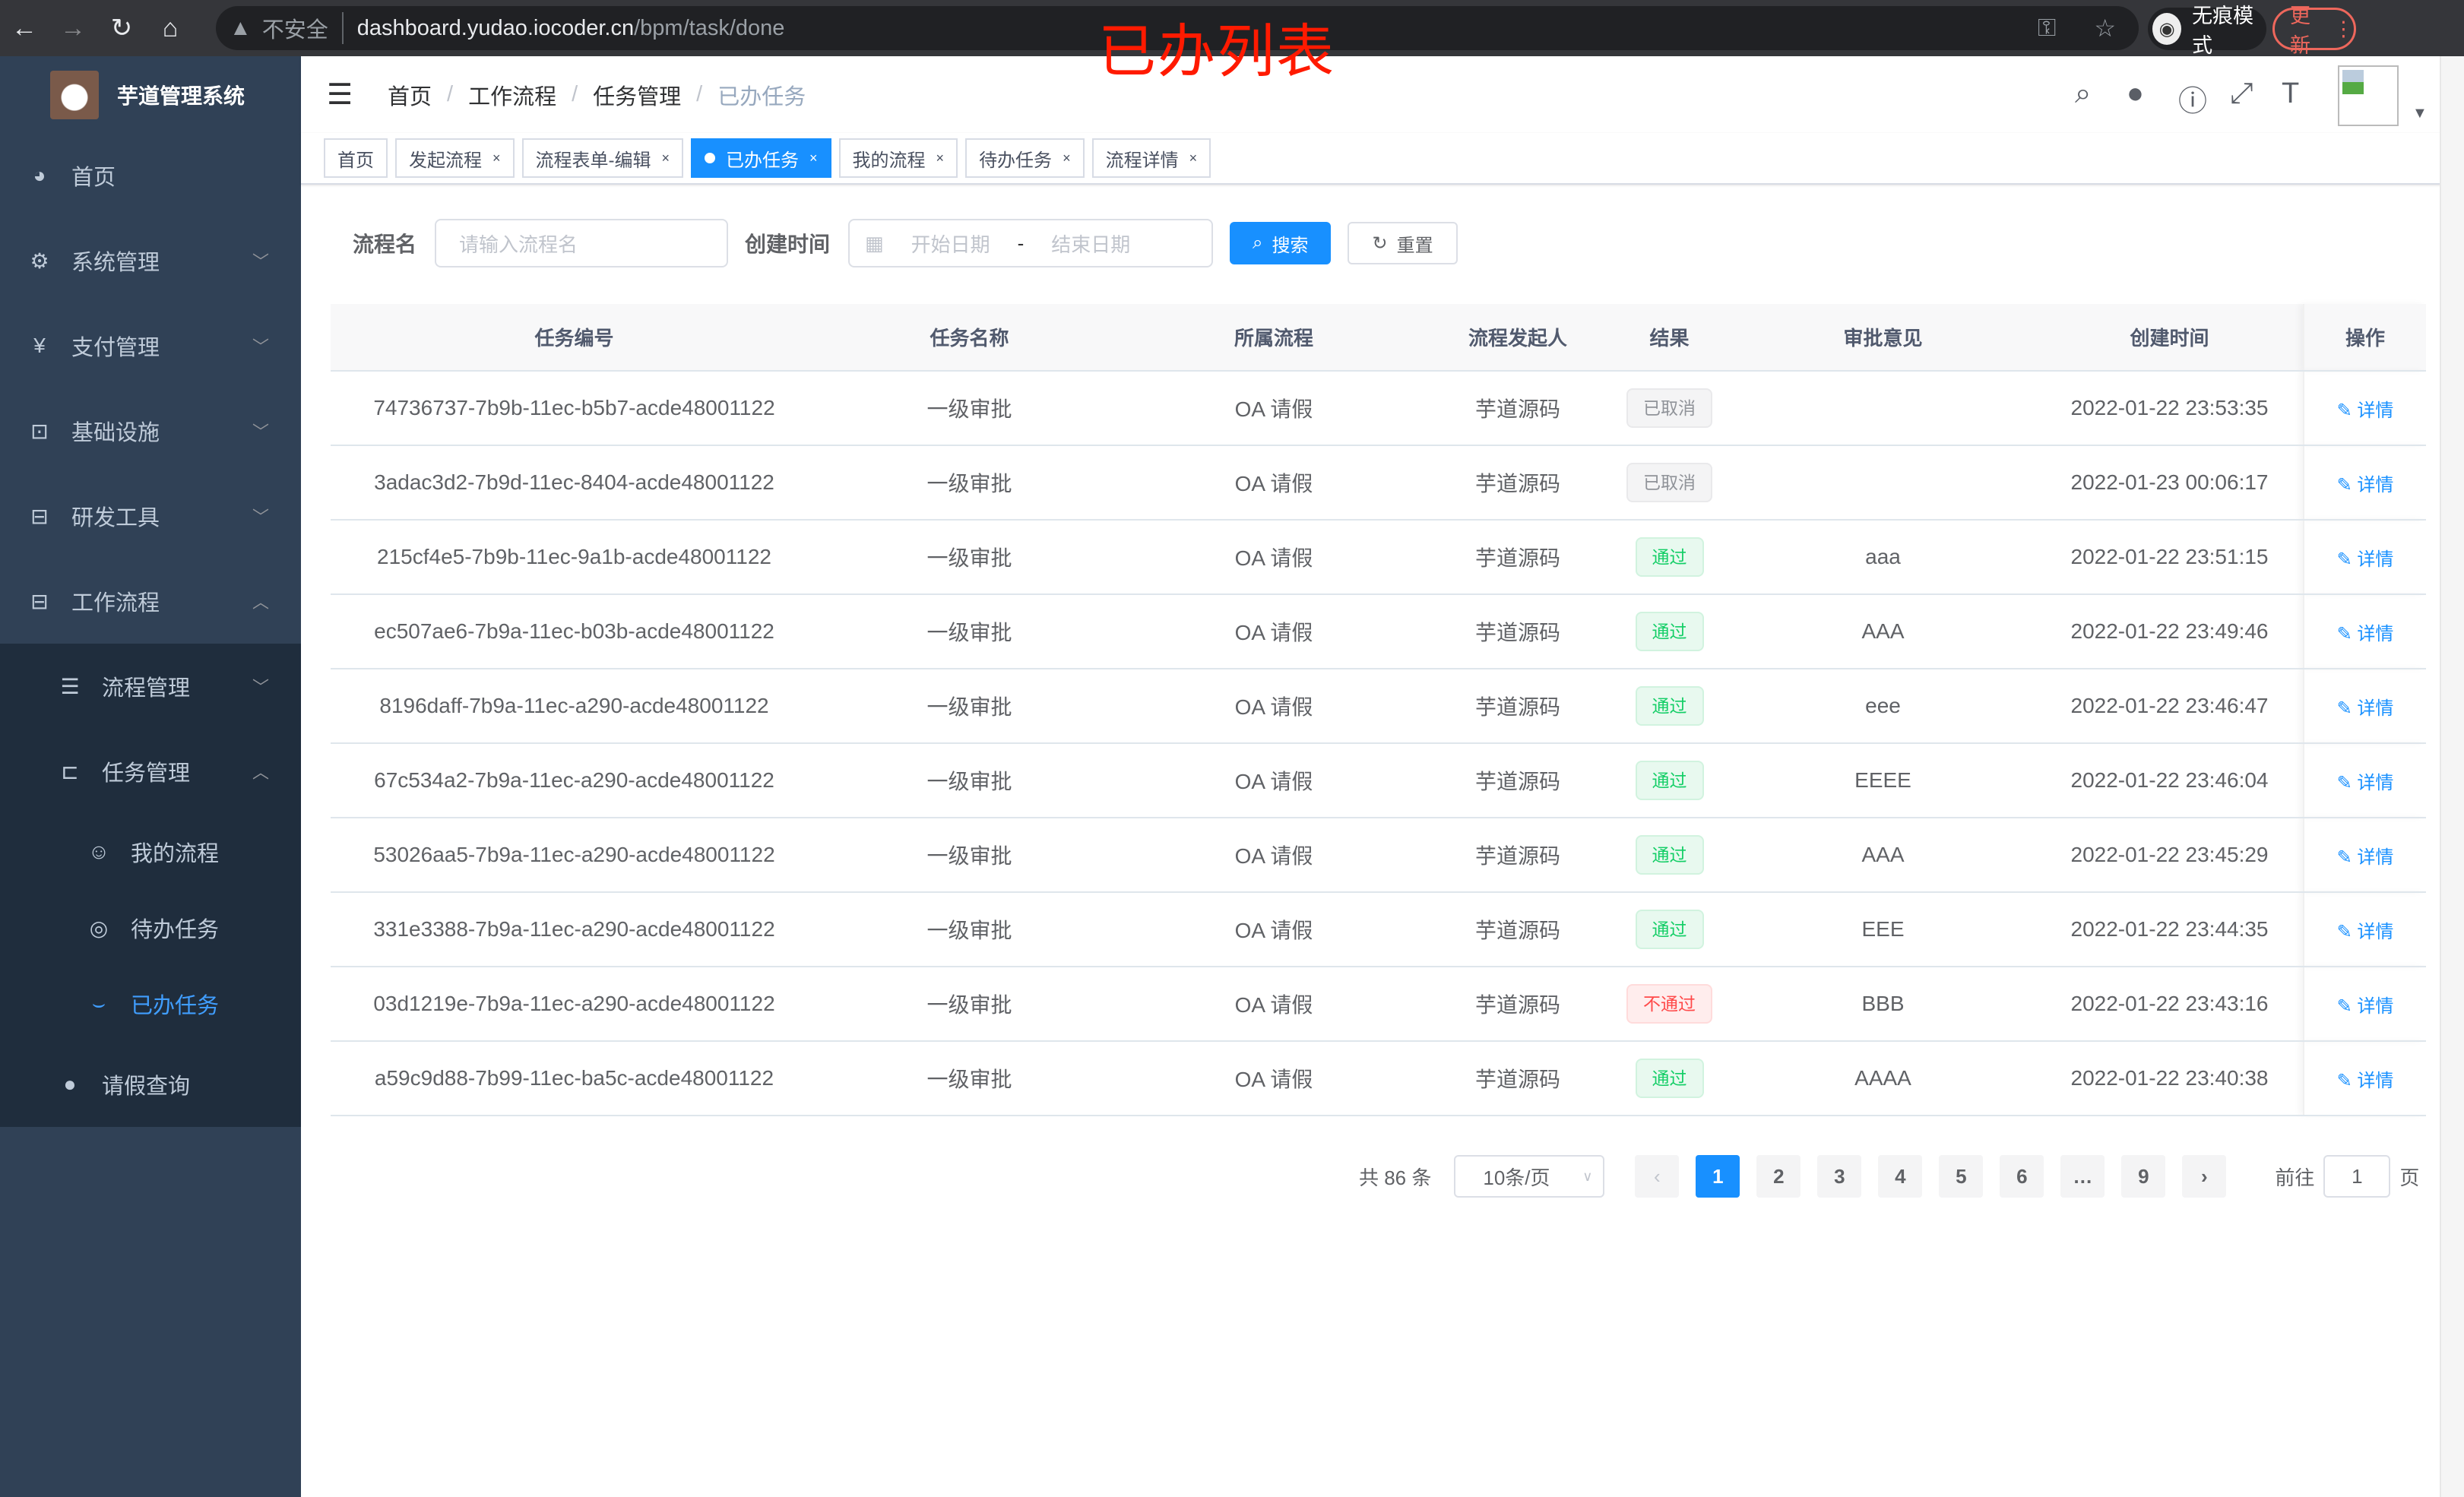 Image resolution: width=2464 pixels, height=1497 pixels. I want to click on avatar, so click(2368, 95).